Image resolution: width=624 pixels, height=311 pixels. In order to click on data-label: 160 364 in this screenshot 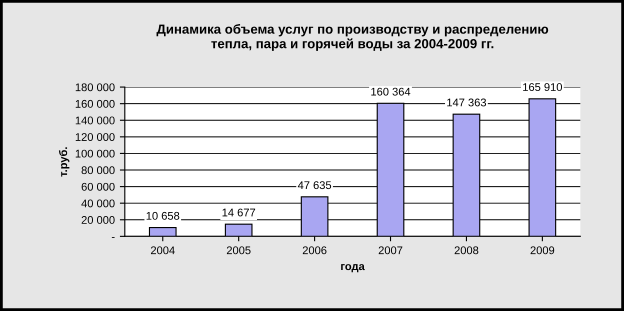, I will do `click(390, 92)`.